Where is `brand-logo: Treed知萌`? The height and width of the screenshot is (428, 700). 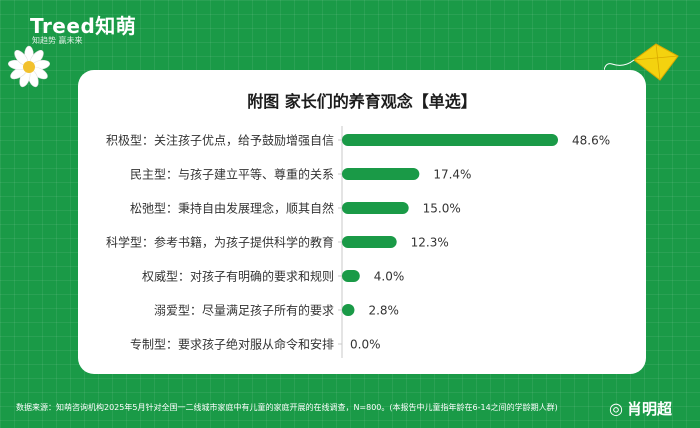
brand-logo: Treed知萌 is located at coordinates (83, 26).